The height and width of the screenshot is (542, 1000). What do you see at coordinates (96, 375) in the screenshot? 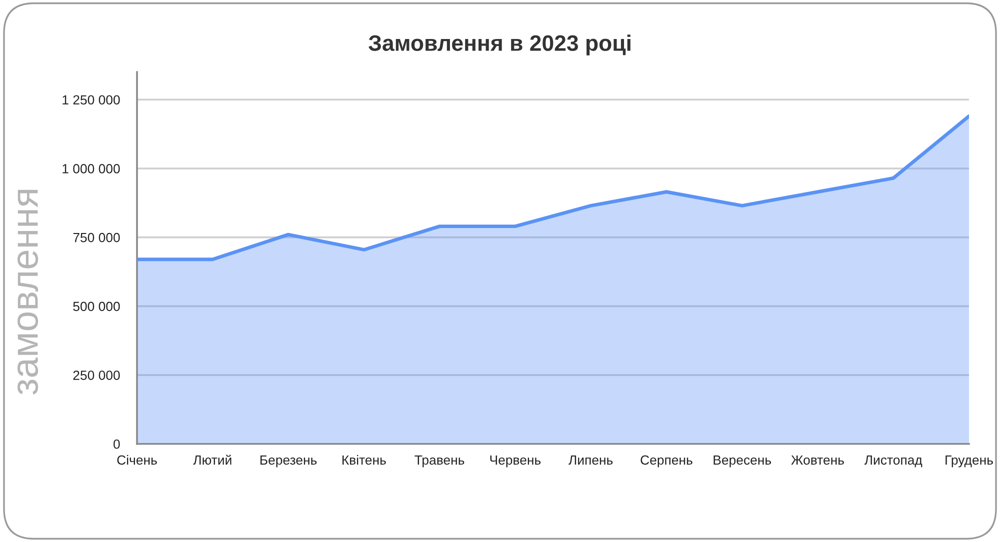
I see `y-tick-label: 250 000` at bounding box center [96, 375].